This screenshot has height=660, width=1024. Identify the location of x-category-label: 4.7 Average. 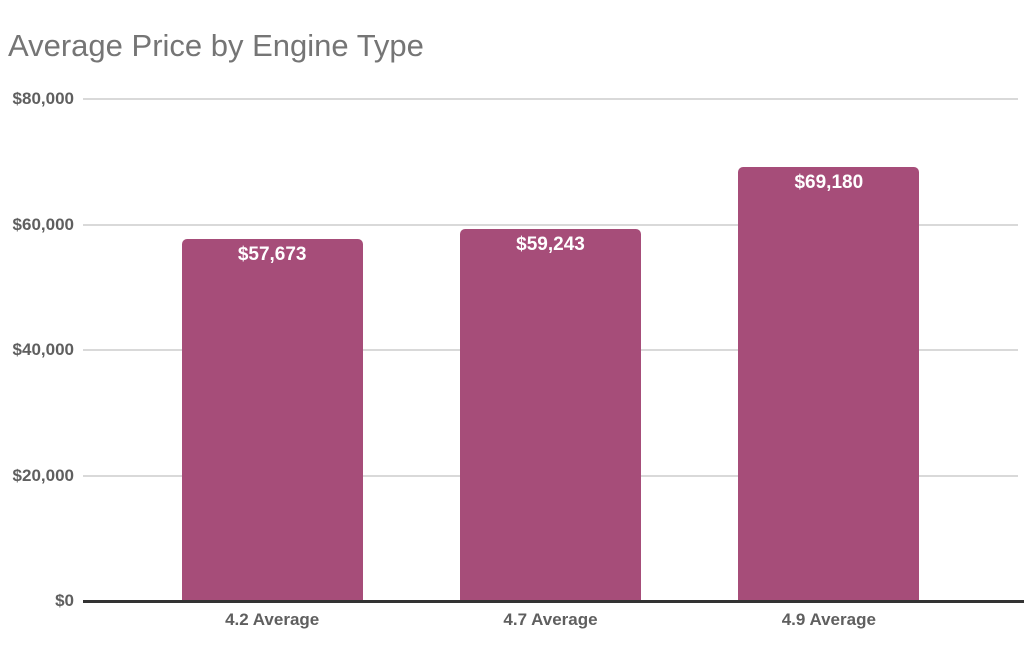
(550, 619).